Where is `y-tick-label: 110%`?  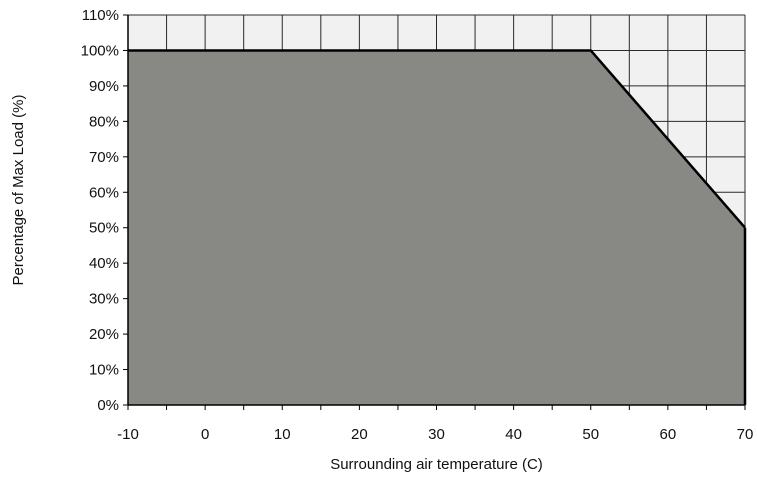
y-tick-label: 110% is located at coordinates (100, 15).